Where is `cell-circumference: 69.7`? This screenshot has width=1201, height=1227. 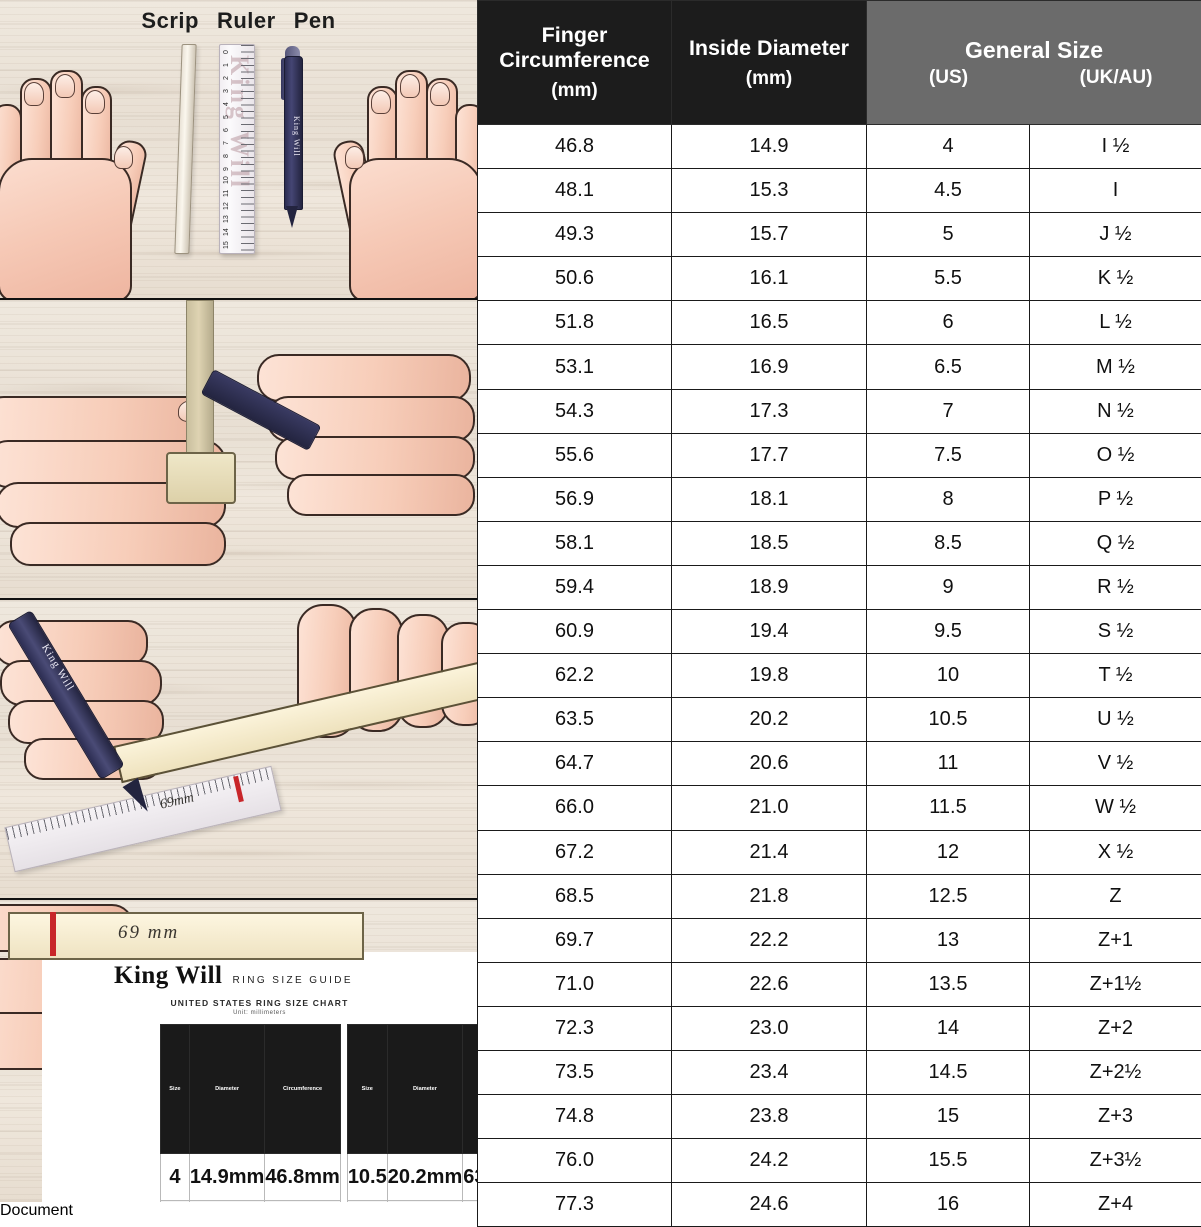 cell-circumference: 69.7 is located at coordinates (575, 940).